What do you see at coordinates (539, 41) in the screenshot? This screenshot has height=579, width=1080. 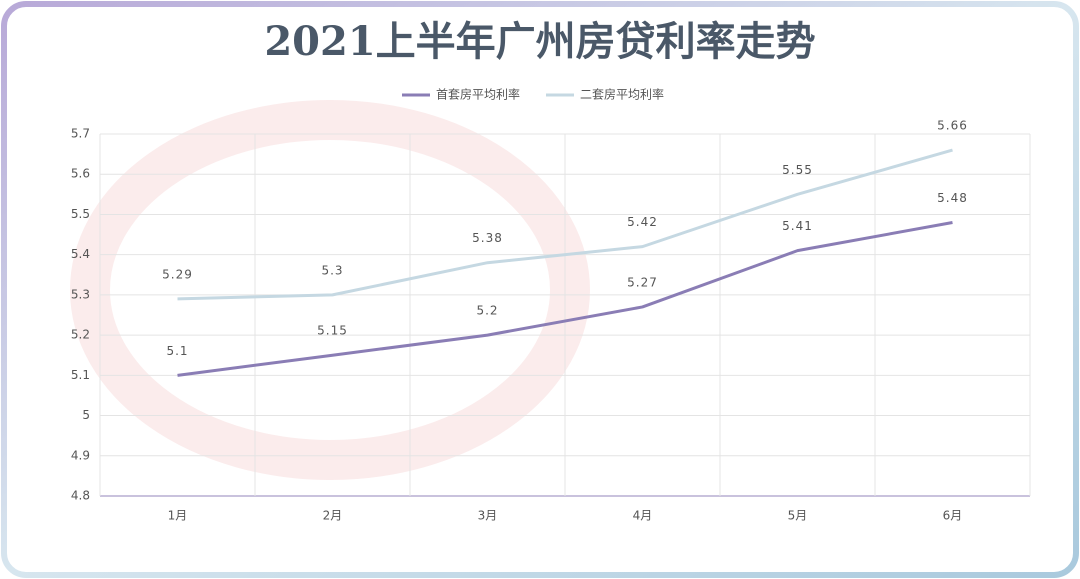 I see `chart-title: 2021上半年广州房贷利率走势` at bounding box center [539, 41].